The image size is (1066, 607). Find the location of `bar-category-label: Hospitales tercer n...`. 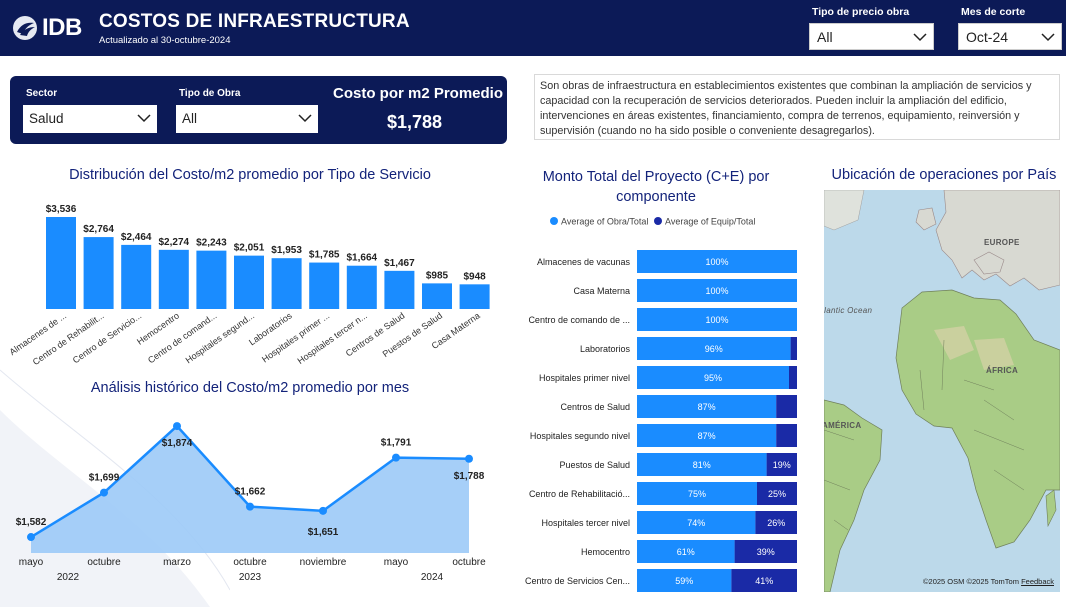

bar-category-label: Hospitales tercer n... is located at coordinates (332, 338).